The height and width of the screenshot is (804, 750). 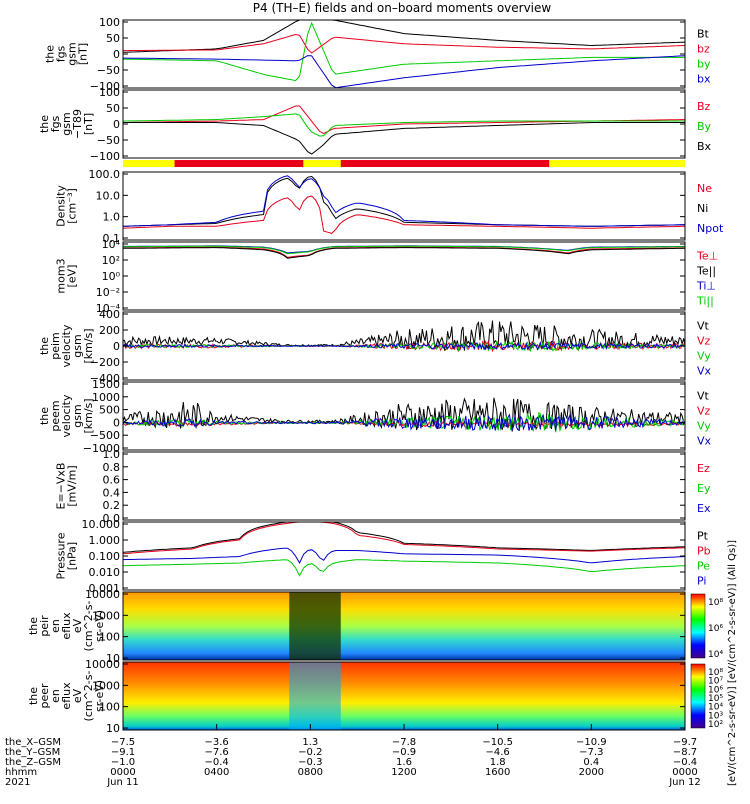 I want to click on panel-4: 10⁴ 10² 10⁰ 10⁻² 10⁻⁴ mom3[eV] Te⊥ Te|| Ti⊥ Ti||, so click(x=387, y=276).